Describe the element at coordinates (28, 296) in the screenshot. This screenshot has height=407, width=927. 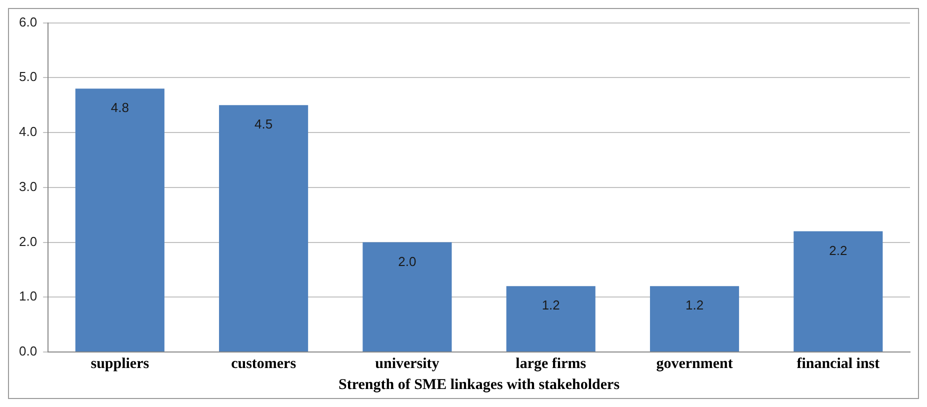
I see `y-tick-label: 1.0` at that location.